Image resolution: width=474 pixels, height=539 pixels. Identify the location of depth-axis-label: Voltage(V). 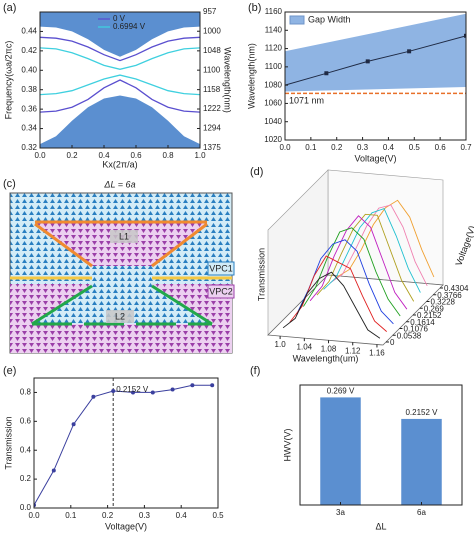
(464, 245).